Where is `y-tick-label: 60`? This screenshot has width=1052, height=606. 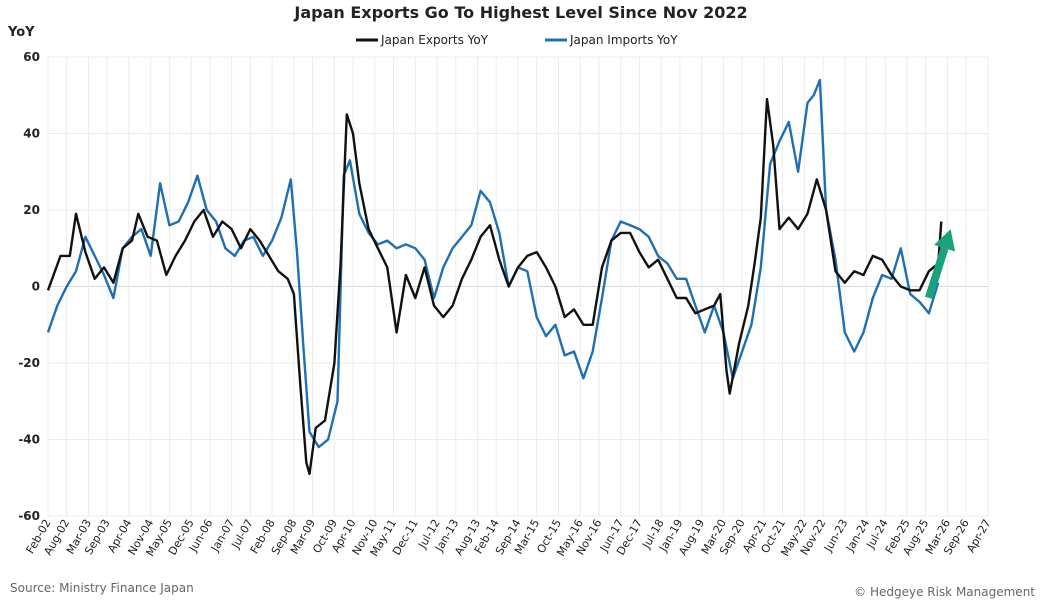 y-tick-label: 60 is located at coordinates (31, 57).